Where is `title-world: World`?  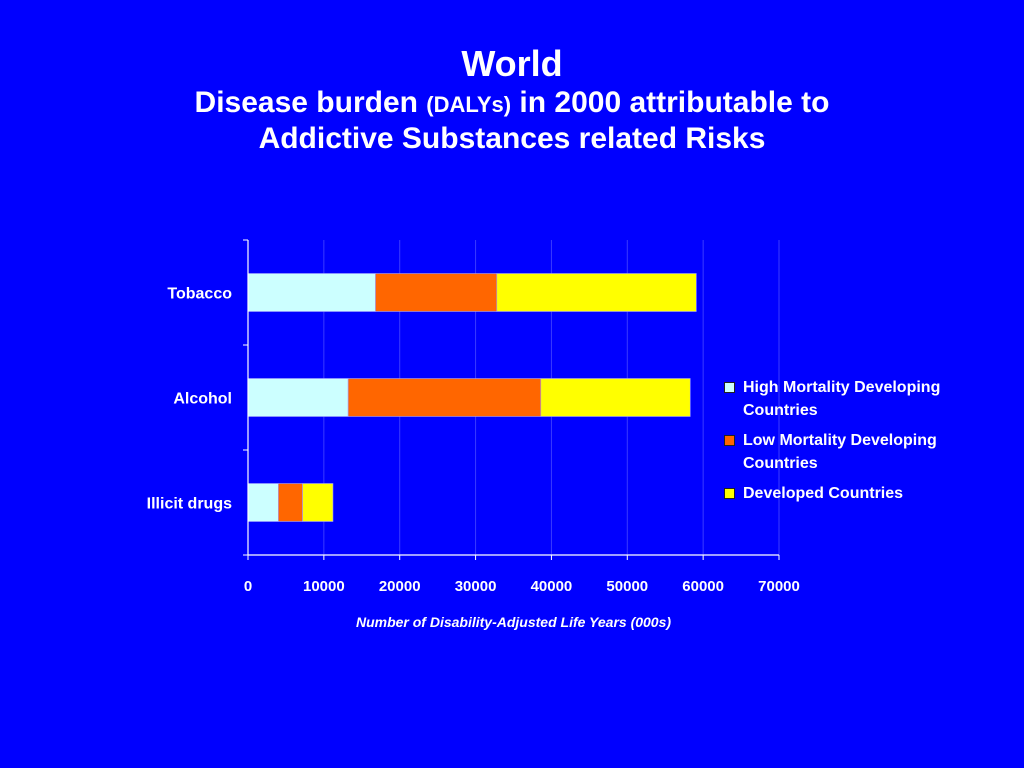 title-world: World is located at coordinates (512, 63).